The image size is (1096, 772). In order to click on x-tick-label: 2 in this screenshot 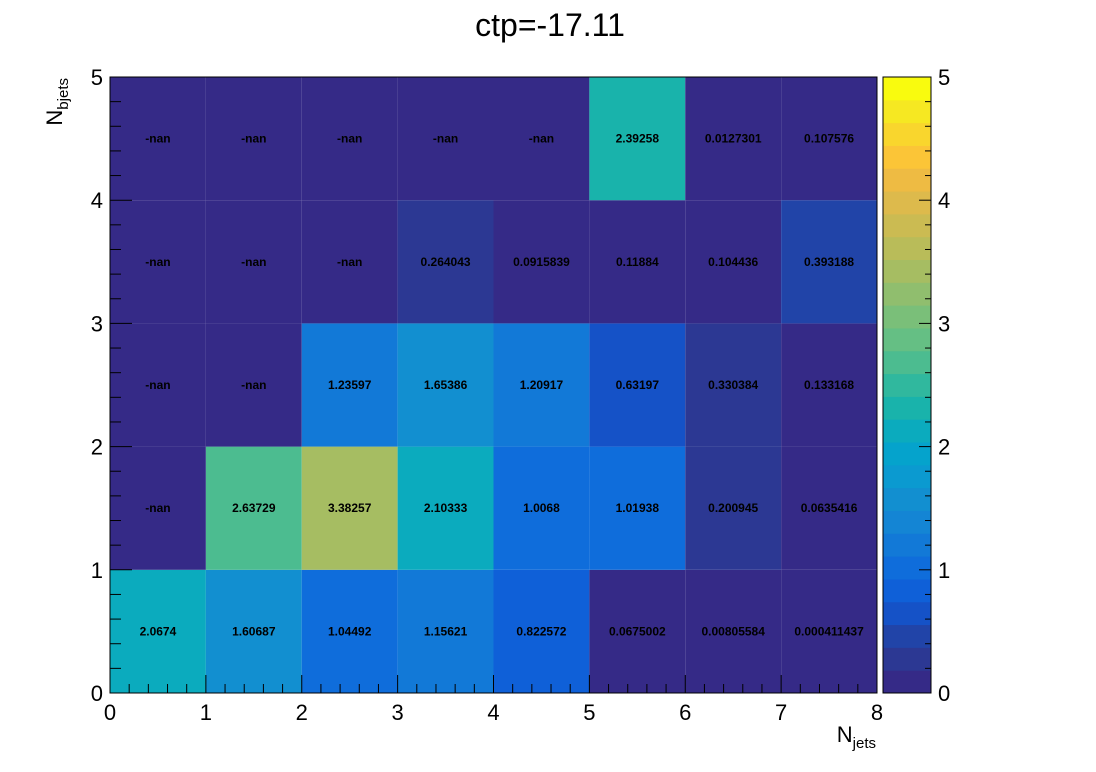, I will do `click(302, 712)`.